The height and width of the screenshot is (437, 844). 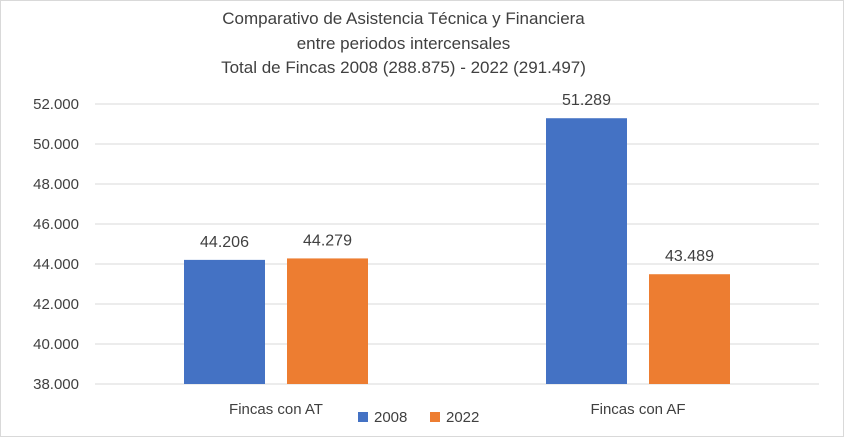 What do you see at coordinates (56, 304) in the screenshot?
I see `y-tick-label: 42.000` at bounding box center [56, 304].